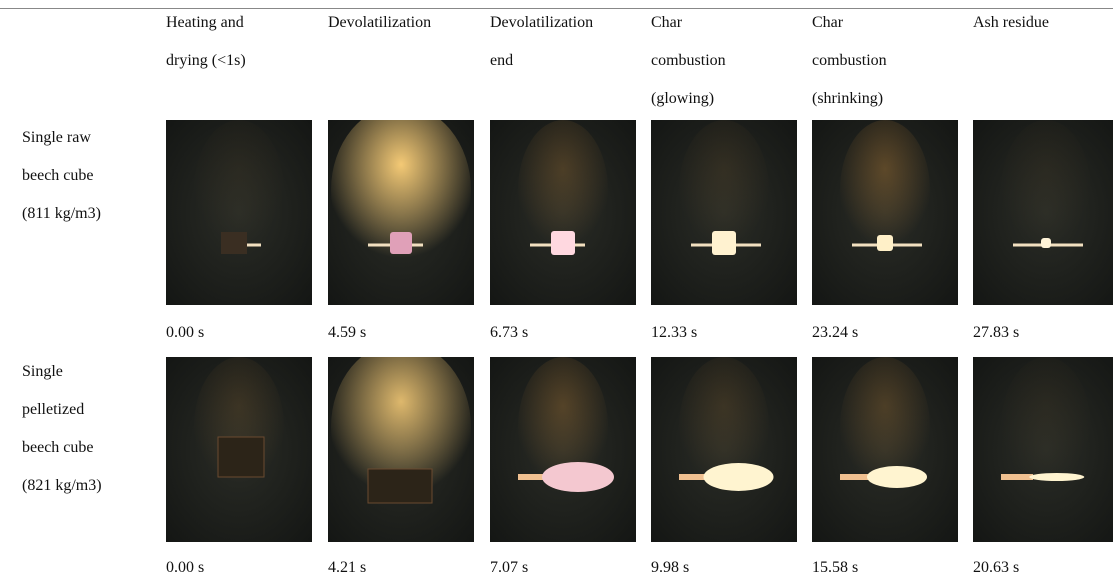 The height and width of the screenshot is (587, 1113). Describe the element at coordinates (835, 332) in the screenshot. I see `time-label: 23.24 s` at that location.